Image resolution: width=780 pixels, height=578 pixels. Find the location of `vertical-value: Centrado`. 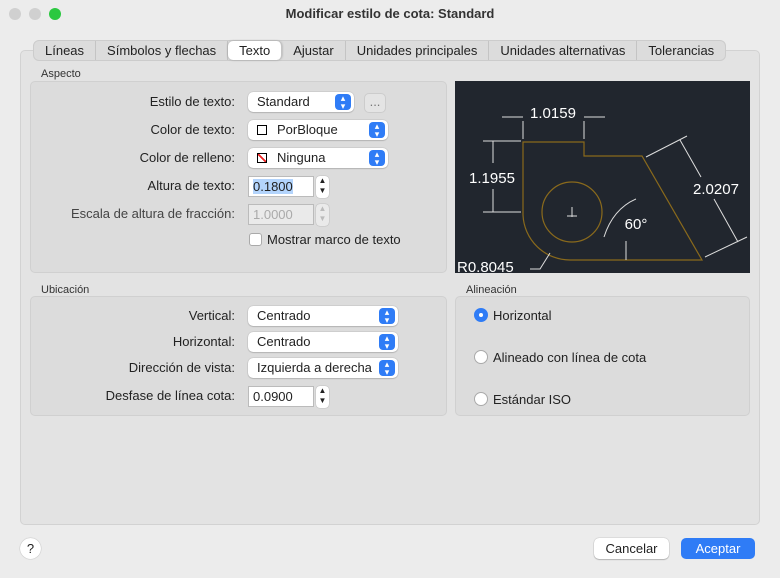

vertical-value: Centrado is located at coordinates (284, 315).